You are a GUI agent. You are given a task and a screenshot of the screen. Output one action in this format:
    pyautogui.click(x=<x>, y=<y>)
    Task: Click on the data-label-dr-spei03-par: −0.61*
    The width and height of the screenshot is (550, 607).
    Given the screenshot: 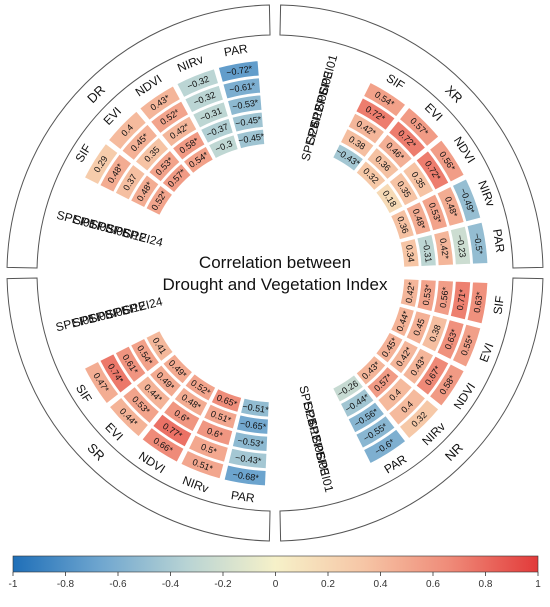 What is the action you would take?
    pyautogui.click(x=242, y=87)
    